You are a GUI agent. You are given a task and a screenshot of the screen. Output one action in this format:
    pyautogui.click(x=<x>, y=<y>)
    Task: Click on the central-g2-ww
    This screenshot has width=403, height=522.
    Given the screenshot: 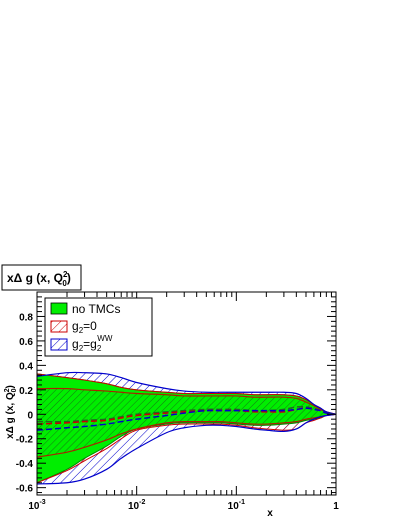 What is the action you would take?
    pyautogui.click(x=186, y=419)
    